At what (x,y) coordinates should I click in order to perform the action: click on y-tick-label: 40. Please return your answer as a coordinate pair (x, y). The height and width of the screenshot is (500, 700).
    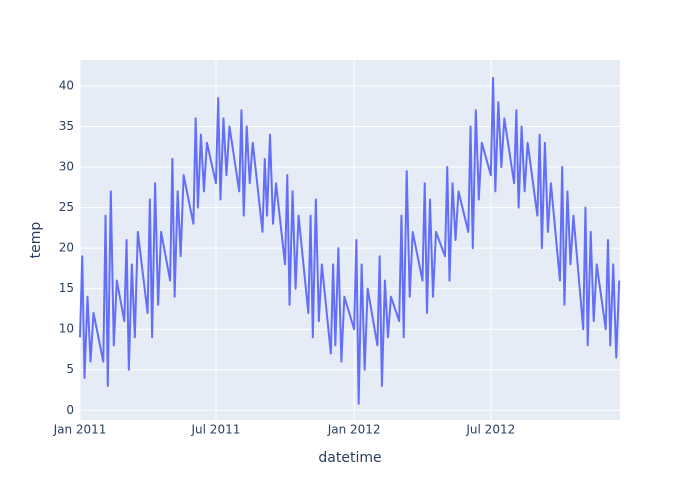
    Looking at the image, I should click on (66, 85).